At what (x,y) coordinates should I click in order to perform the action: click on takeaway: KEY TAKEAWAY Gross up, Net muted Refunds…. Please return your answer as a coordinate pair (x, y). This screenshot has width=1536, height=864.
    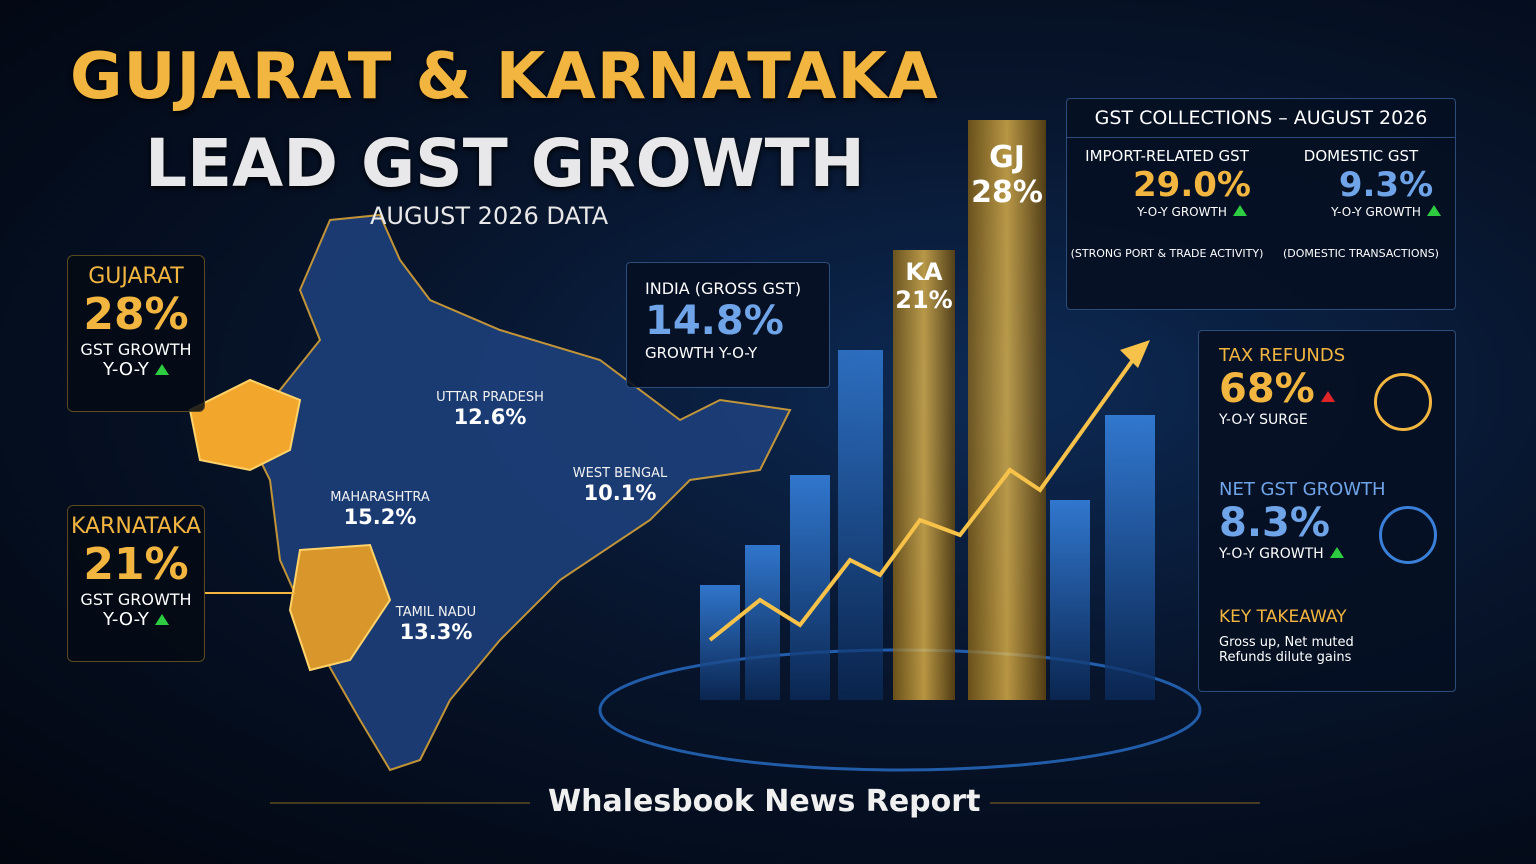
    Looking at the image, I should click on (1286, 636).